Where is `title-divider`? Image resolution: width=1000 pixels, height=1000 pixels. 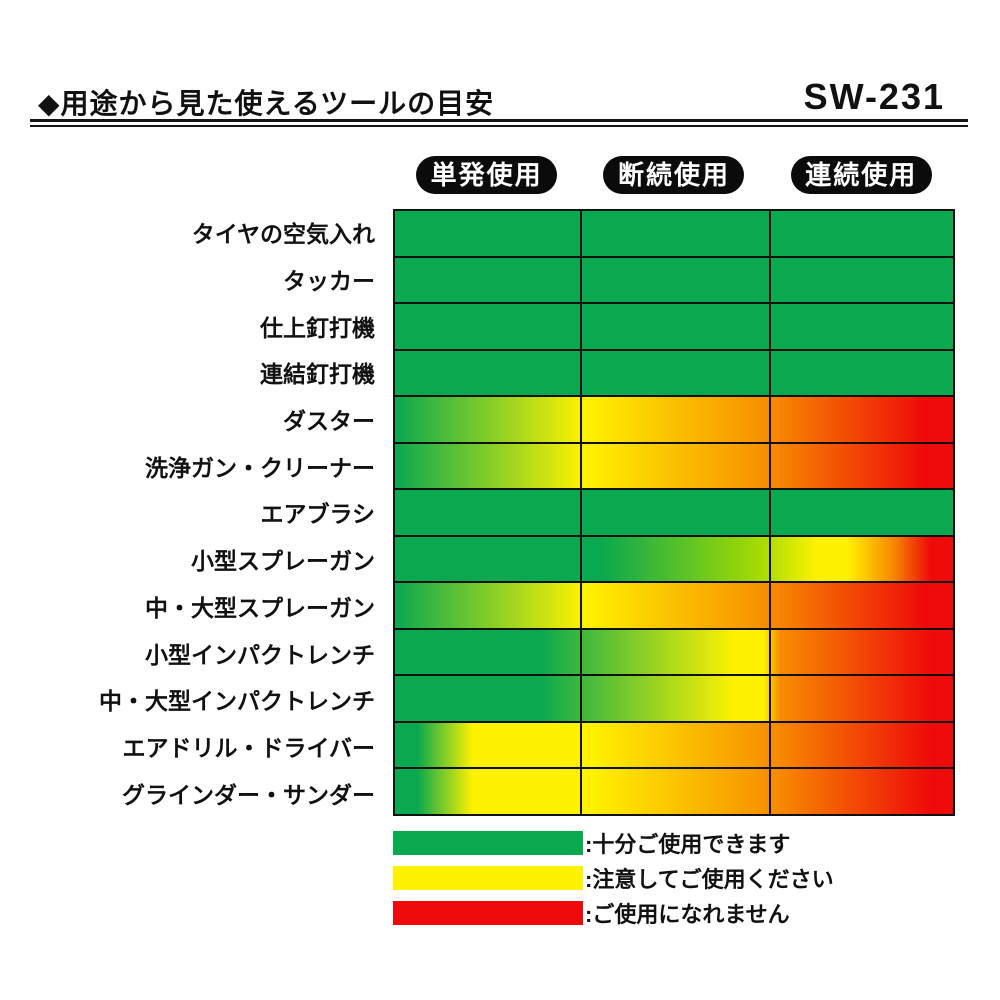 title-divider is located at coordinates (499, 123).